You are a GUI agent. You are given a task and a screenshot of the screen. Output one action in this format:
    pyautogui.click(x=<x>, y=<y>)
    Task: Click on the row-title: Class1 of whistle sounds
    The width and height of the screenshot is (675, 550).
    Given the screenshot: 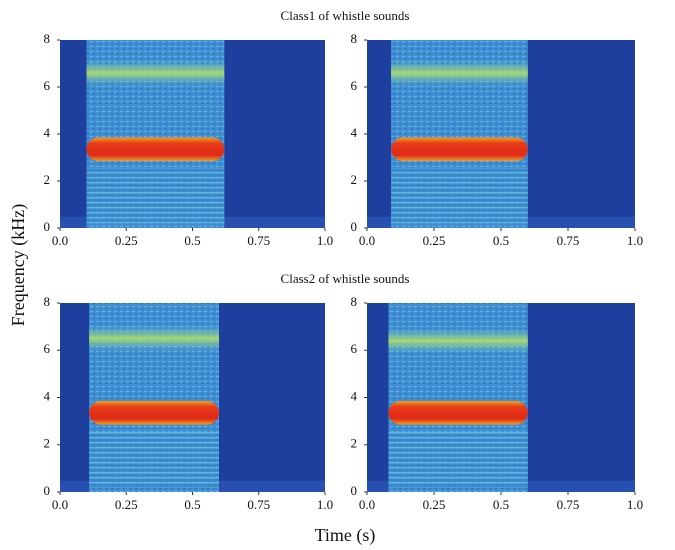 What is the action you would take?
    pyautogui.click(x=345, y=15)
    